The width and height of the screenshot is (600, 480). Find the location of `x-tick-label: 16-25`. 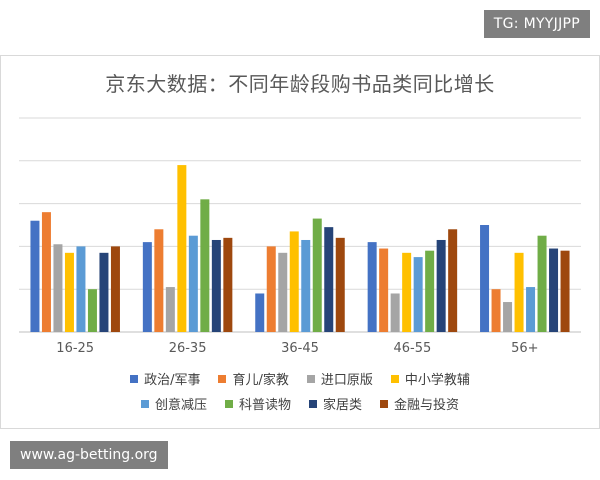

x-tick-label: 16-25 is located at coordinates (75, 348).